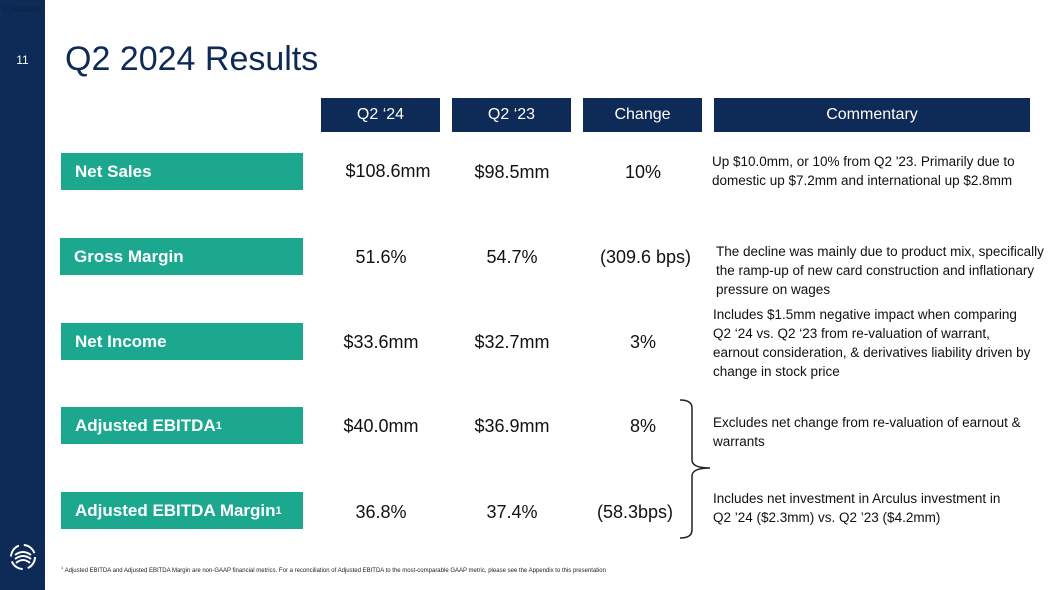 This screenshot has height=590, width=1050. I want to click on row-label-adjusted-ebitda: Adjusted EBITDA 1, so click(182, 425).